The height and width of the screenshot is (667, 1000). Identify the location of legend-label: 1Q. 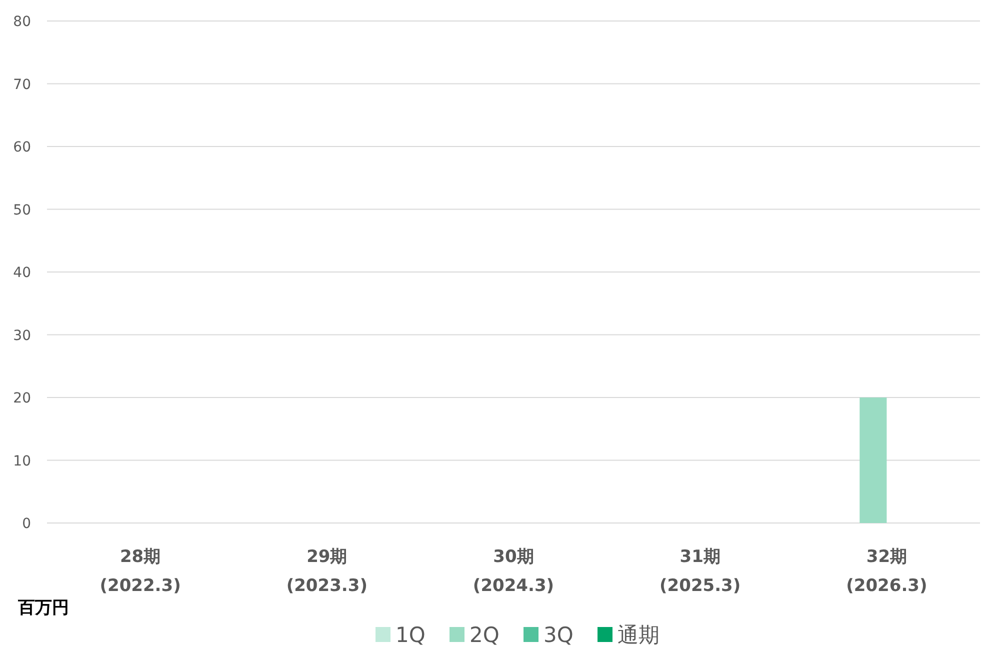
(411, 635).